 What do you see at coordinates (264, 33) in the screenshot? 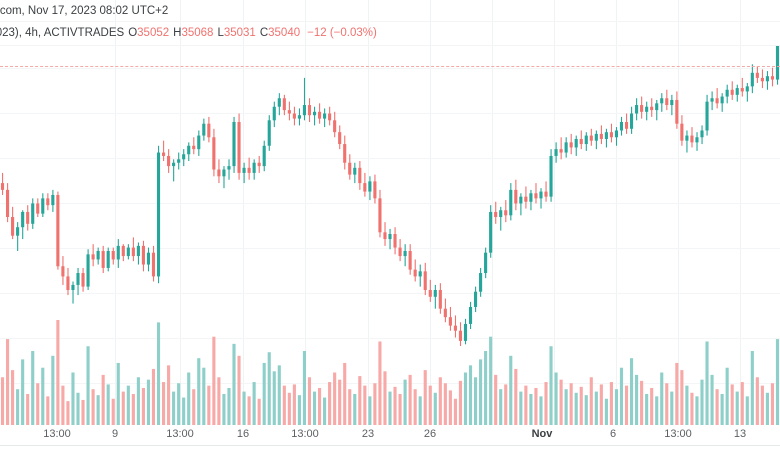
I see `ohlc-close-key: C` at bounding box center [264, 33].